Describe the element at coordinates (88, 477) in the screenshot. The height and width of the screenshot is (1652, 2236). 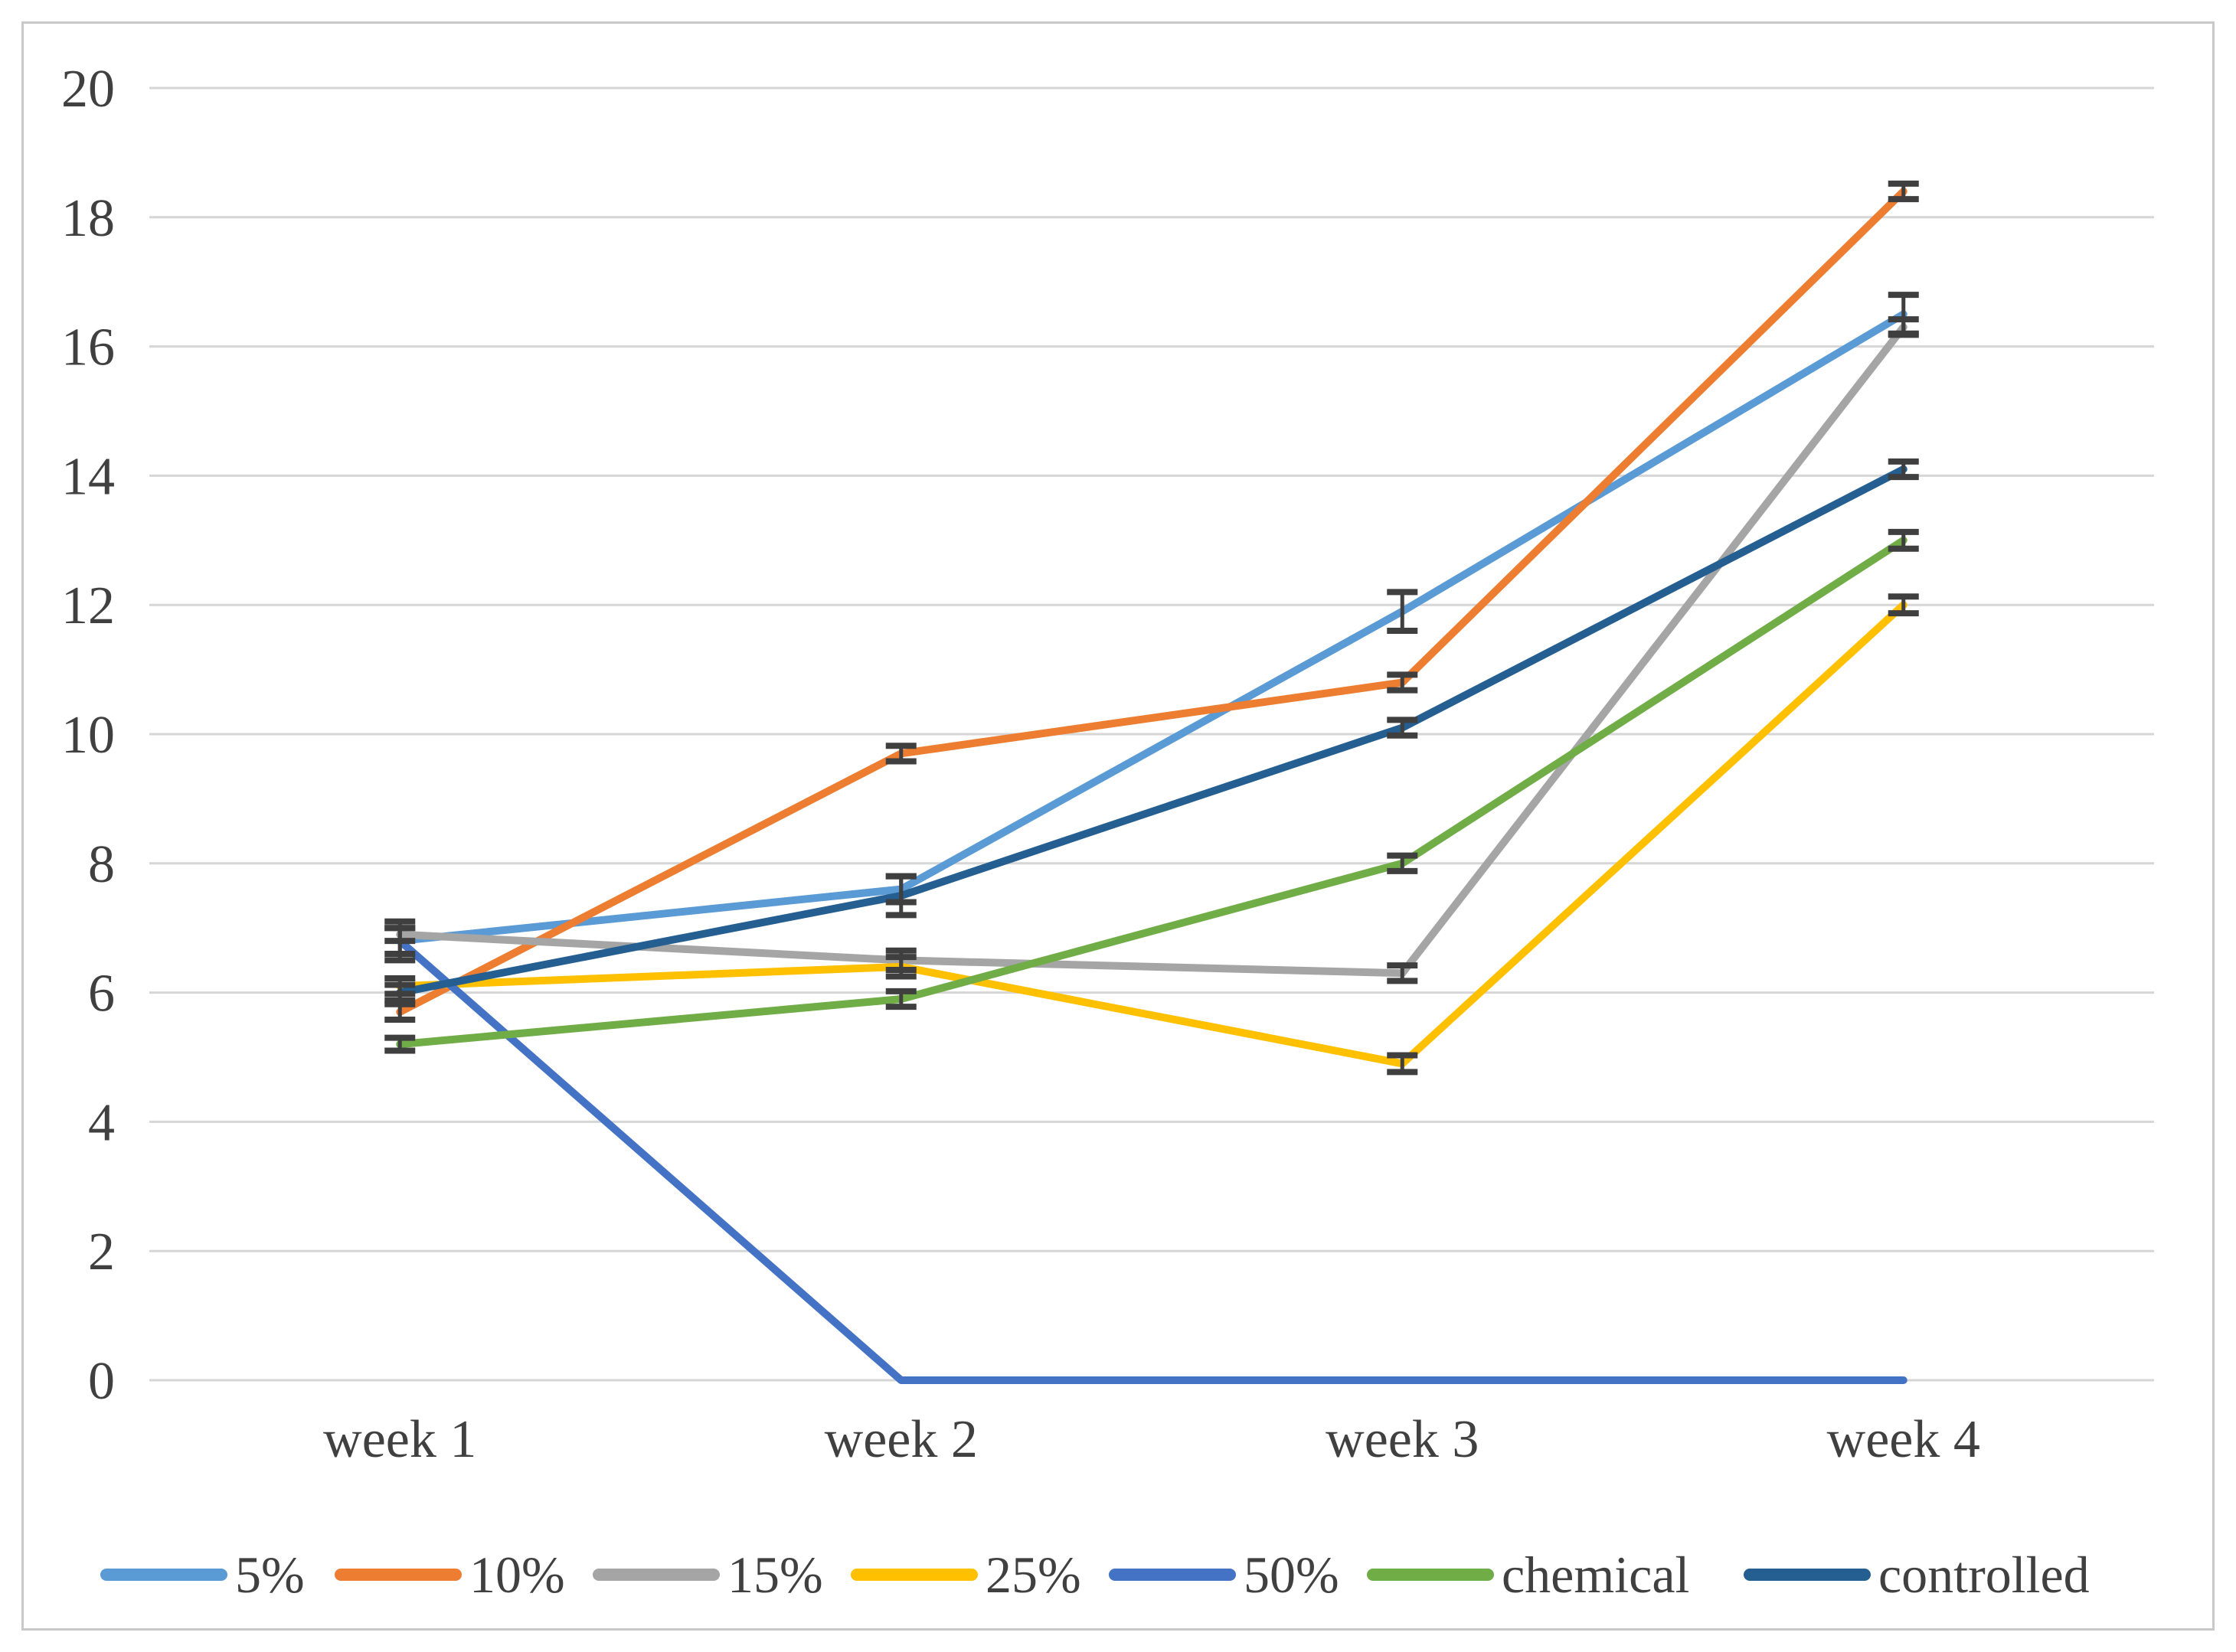
I see `y-tick-label: 14` at that location.